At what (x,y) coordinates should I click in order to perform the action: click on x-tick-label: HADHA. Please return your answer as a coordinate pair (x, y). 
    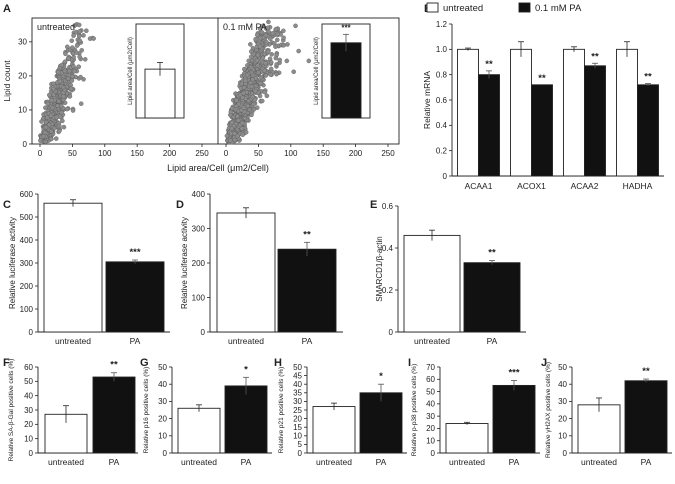
    Looking at the image, I should click on (638, 186).